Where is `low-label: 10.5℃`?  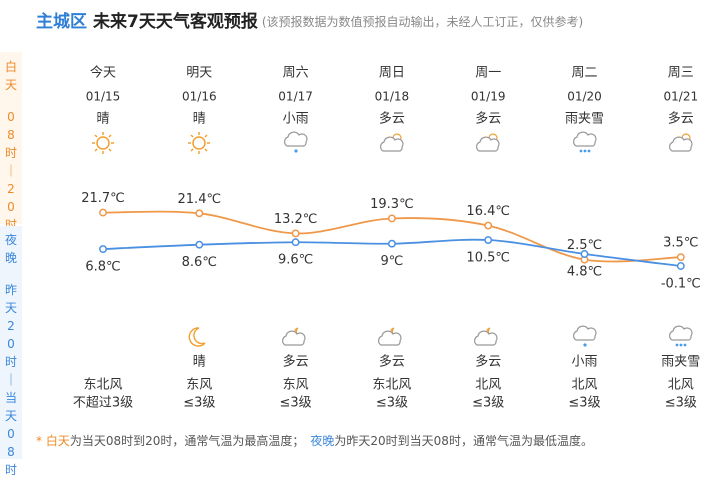
low-label: 10.5℃ is located at coordinates (488, 258).